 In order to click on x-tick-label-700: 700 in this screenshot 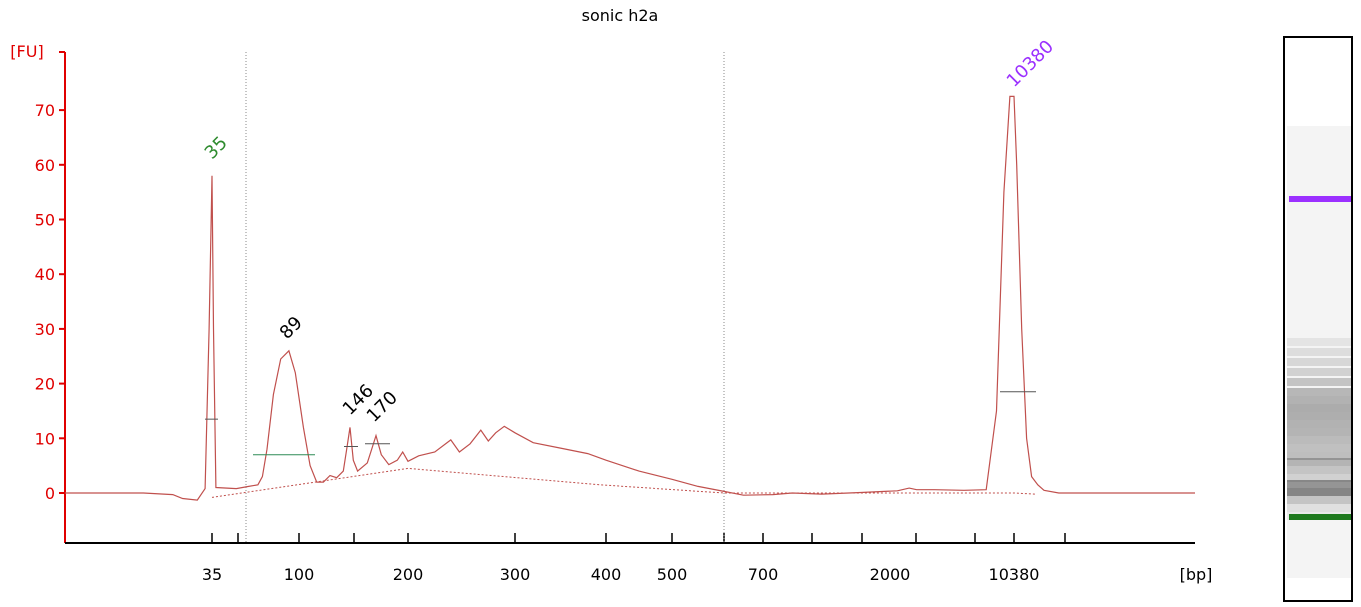, I will do `click(763, 574)`.